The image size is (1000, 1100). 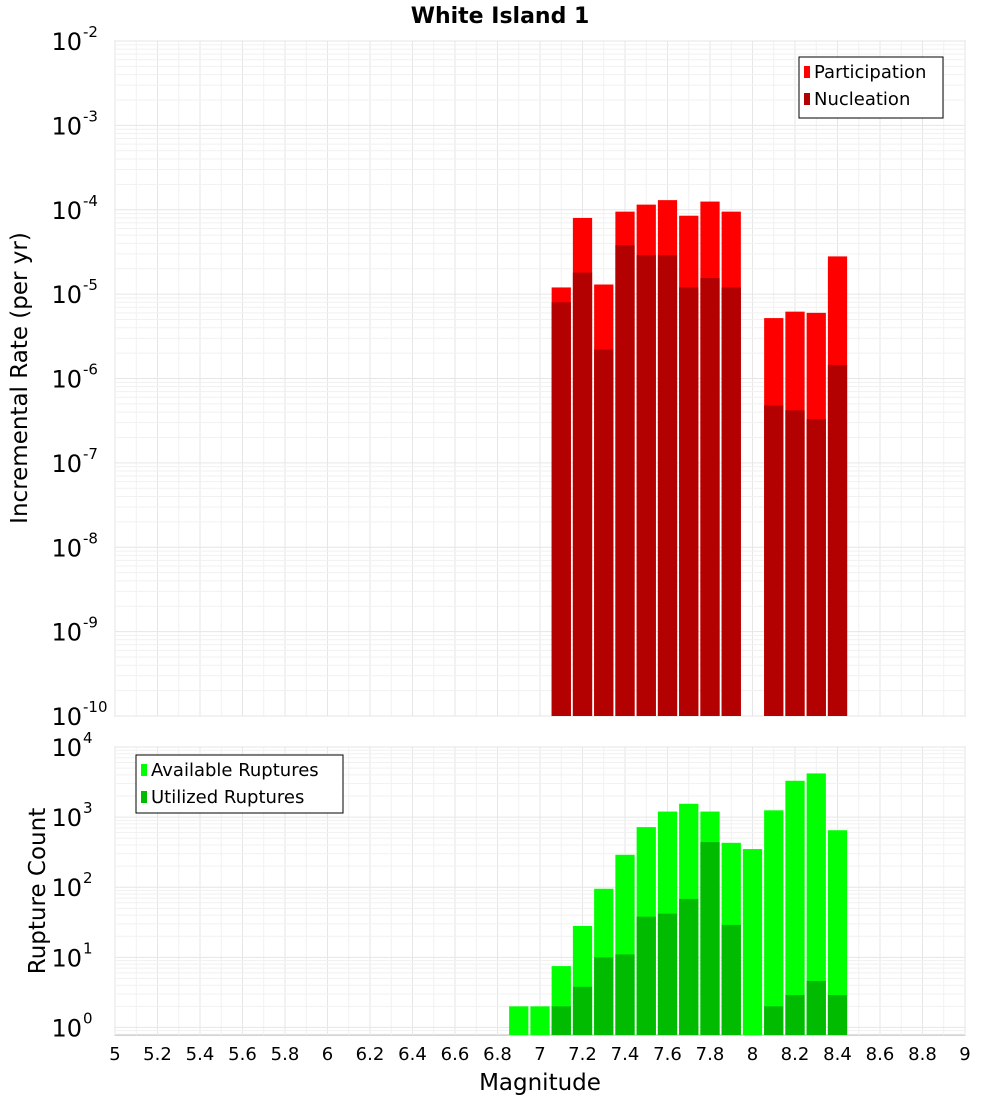 I want to click on y-tick-exponent: -2, so click(x=90, y=32).